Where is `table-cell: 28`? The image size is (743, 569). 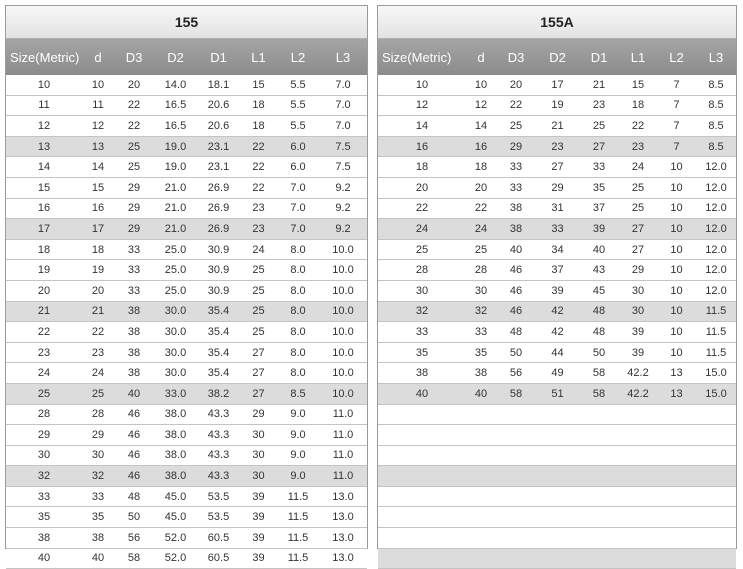
table-cell: 28 is located at coordinates (422, 270).